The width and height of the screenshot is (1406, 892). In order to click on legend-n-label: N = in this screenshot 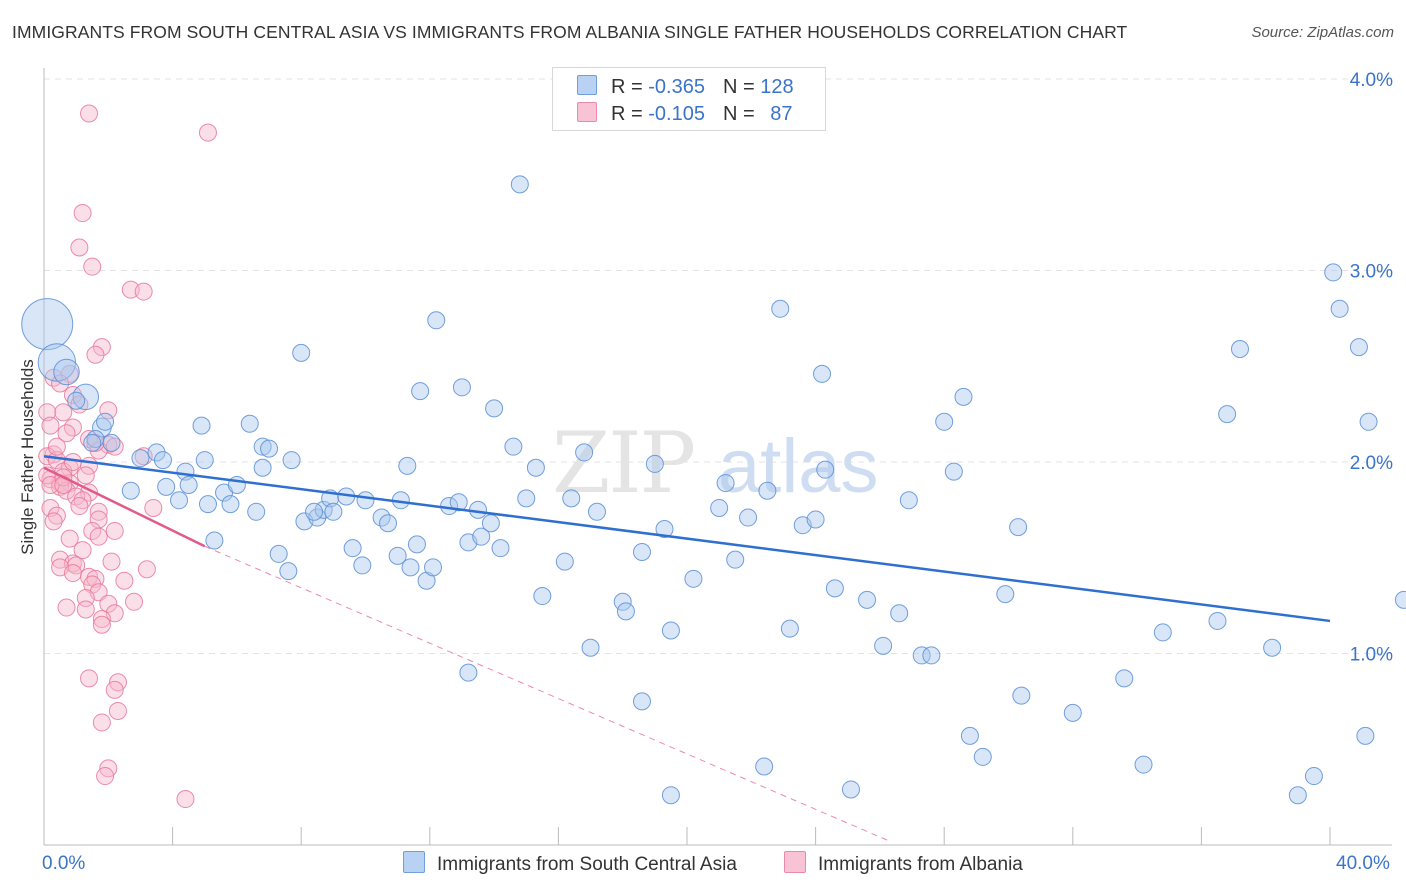, I will do `click(741, 114)`.